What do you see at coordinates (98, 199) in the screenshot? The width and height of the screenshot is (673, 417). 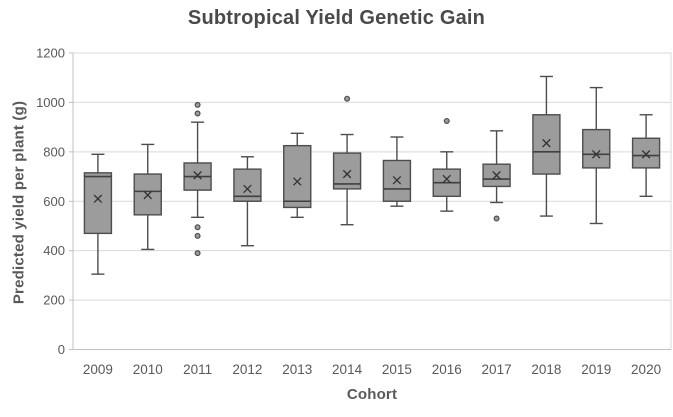 I see `mean-marker-2009` at bounding box center [98, 199].